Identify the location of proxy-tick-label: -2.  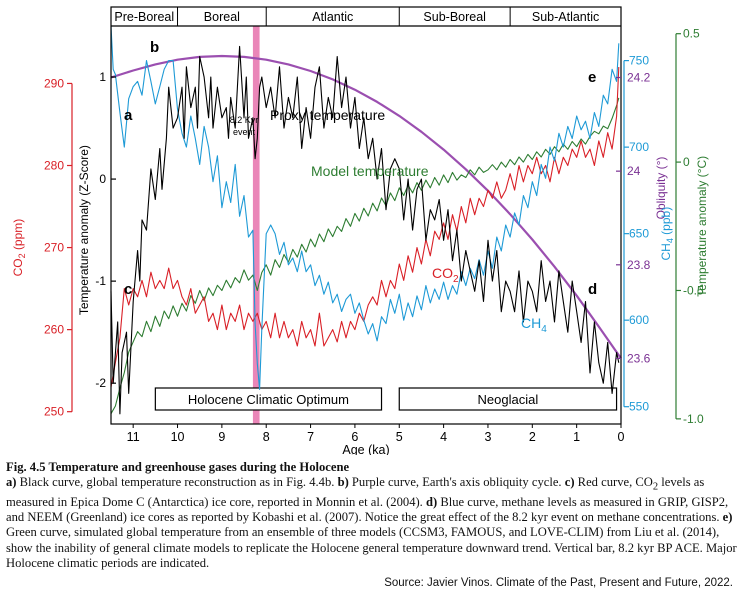
(100, 383).